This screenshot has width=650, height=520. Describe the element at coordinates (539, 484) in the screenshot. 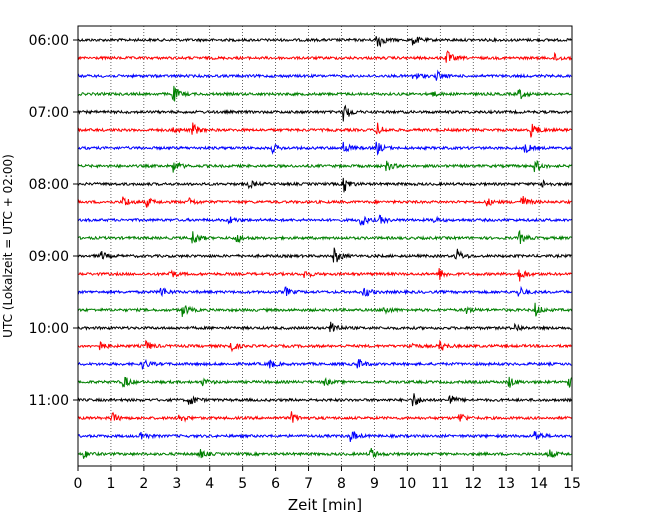

I see `x-tick-label: 14` at that location.